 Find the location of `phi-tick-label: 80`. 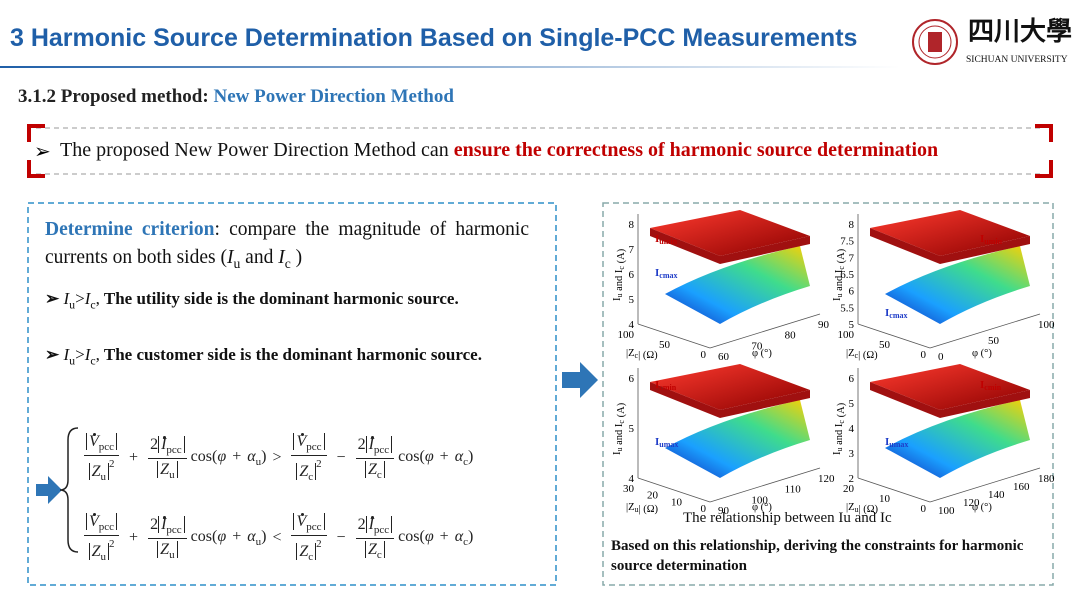

phi-tick-label: 80 is located at coordinates (791, 336).